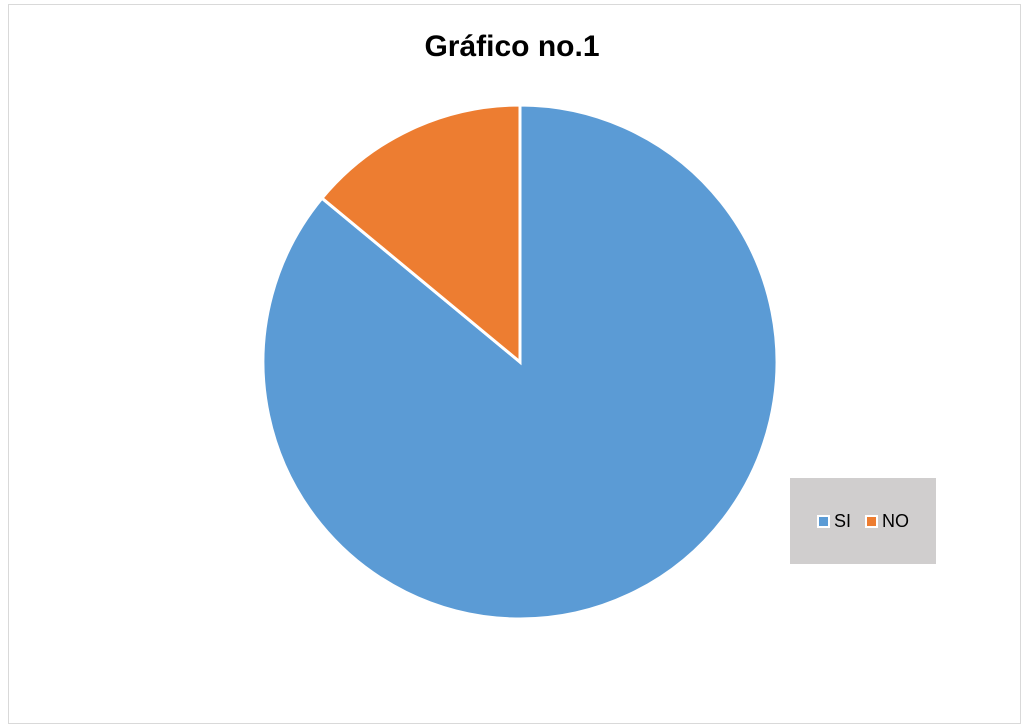 This screenshot has height=724, width=1024. Describe the element at coordinates (842, 520) in the screenshot. I see `legend-label-si: SI` at that location.